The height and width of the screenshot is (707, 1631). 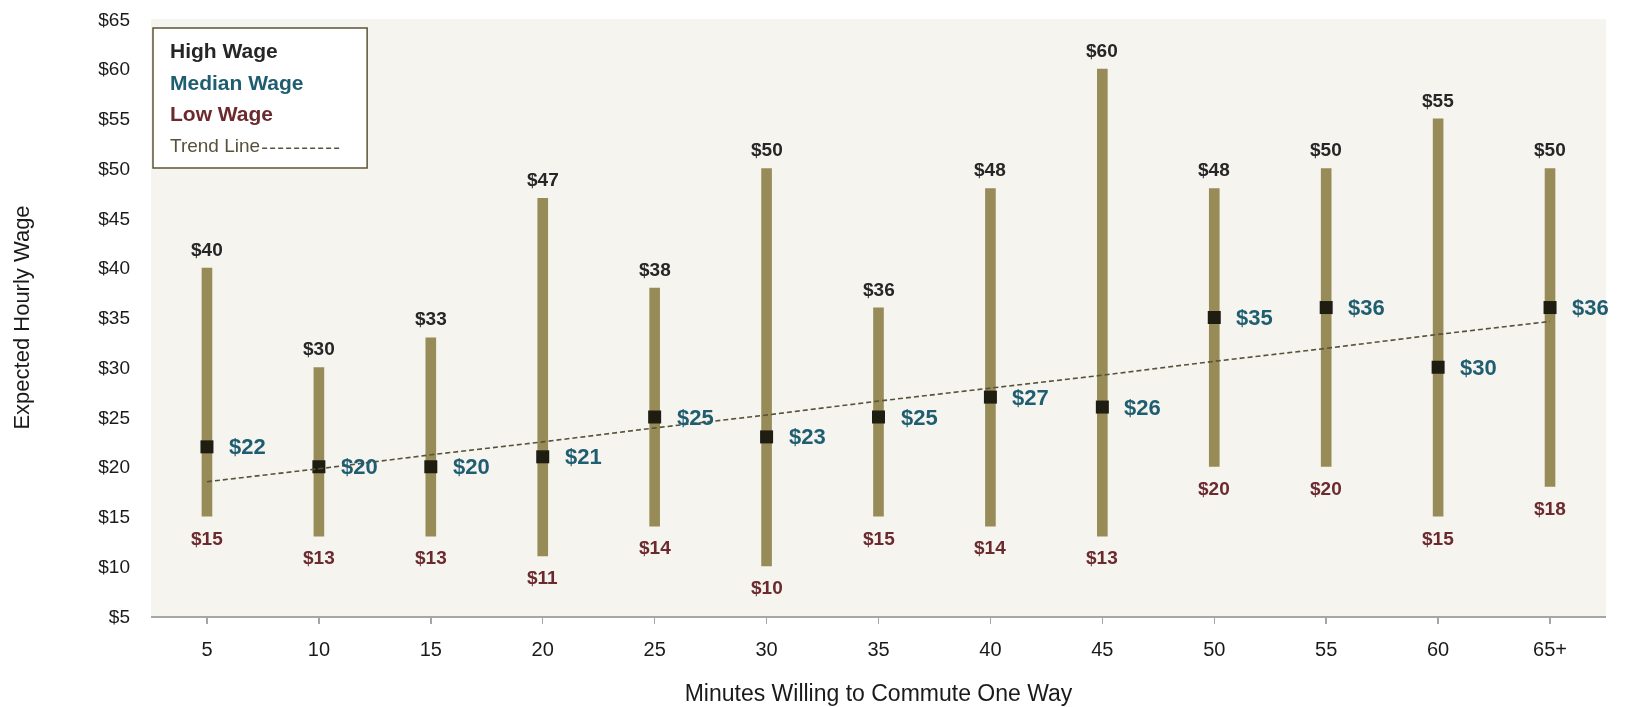 What do you see at coordinates (114, 19) in the screenshot?
I see `y-tick-label: $65` at bounding box center [114, 19].